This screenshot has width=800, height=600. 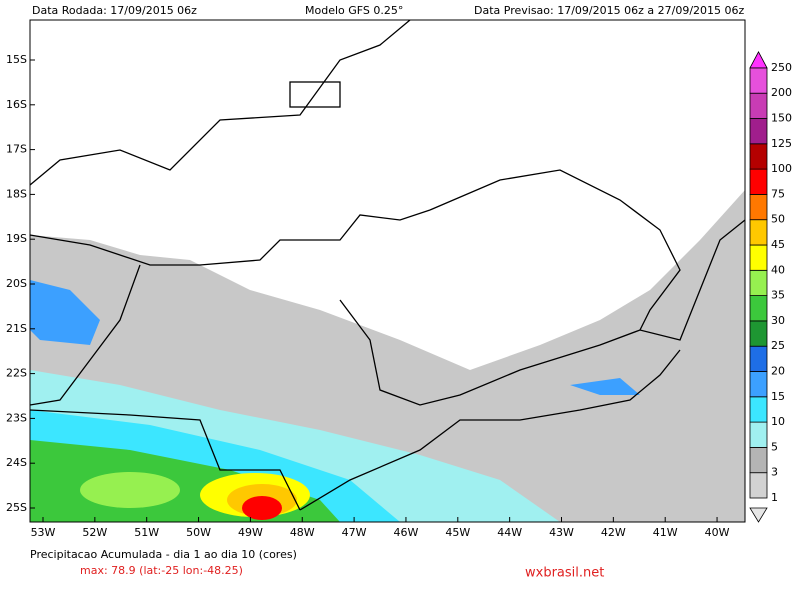 What do you see at coordinates (94, 532) in the screenshot?
I see `lon-label: 52W` at bounding box center [94, 532].